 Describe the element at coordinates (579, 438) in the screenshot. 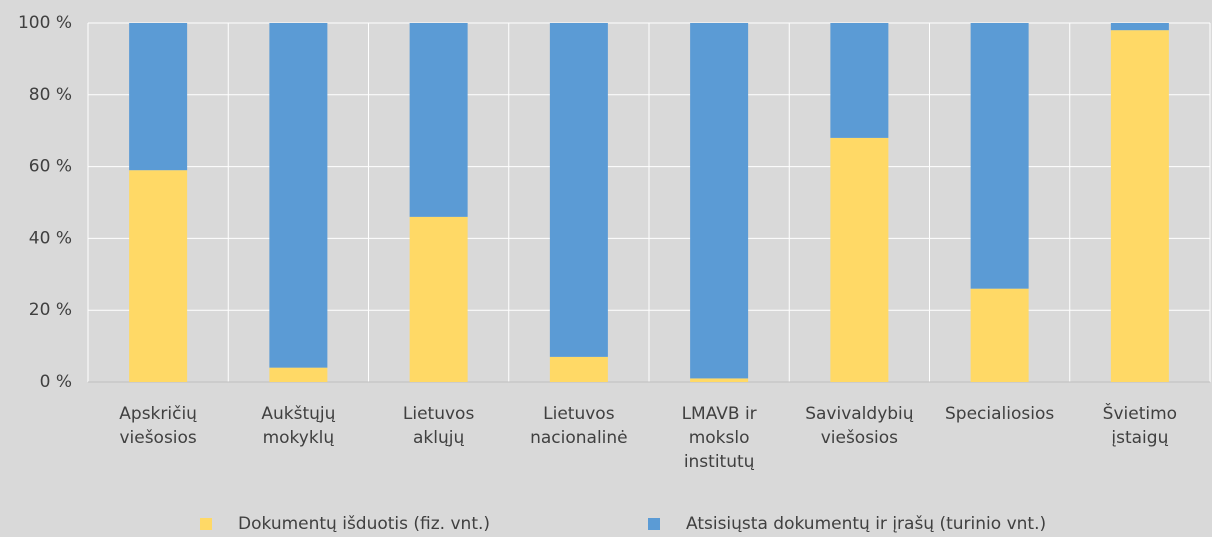

I see `x-tick-label-line: nacionalinė` at that location.